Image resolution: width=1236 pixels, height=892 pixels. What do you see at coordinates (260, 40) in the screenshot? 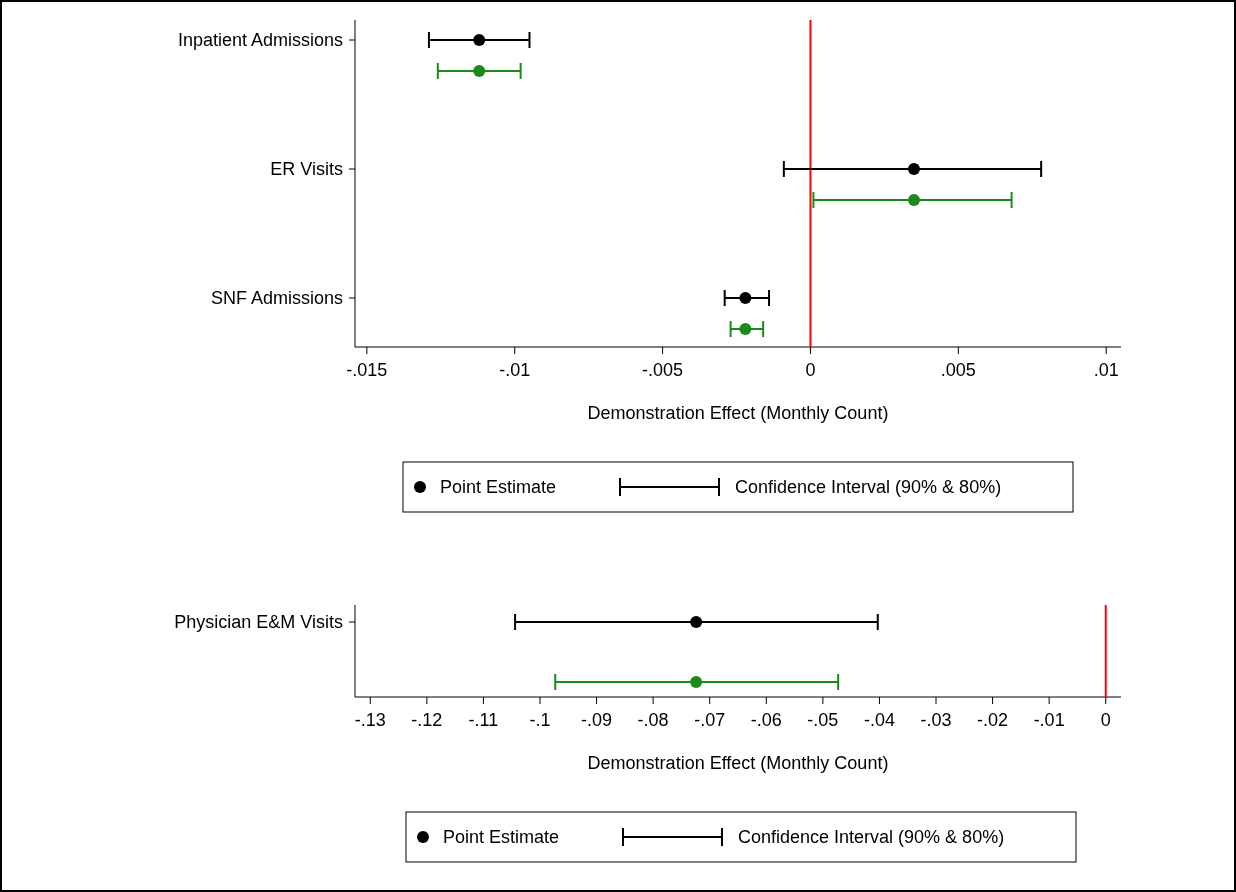
I see `y-tick-label: Inpatient Admissions` at bounding box center [260, 40].